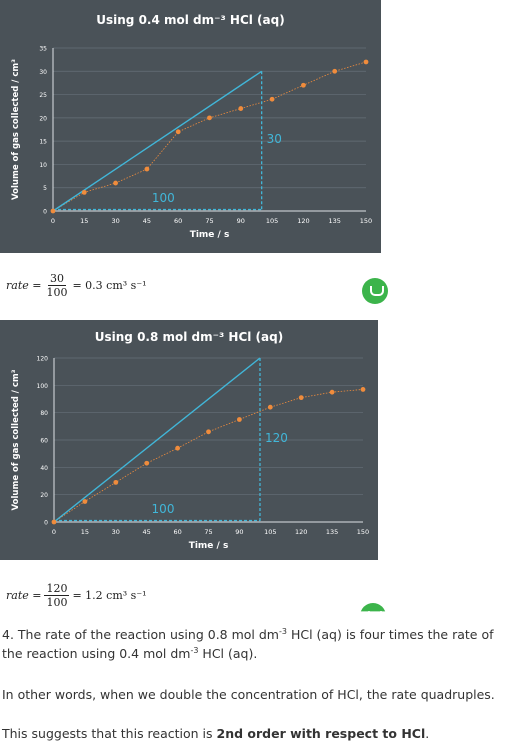 This screenshot has width=509, height=748. I want to click on formula-result: = 1.2 cm³ s⁻¹, so click(109, 595).